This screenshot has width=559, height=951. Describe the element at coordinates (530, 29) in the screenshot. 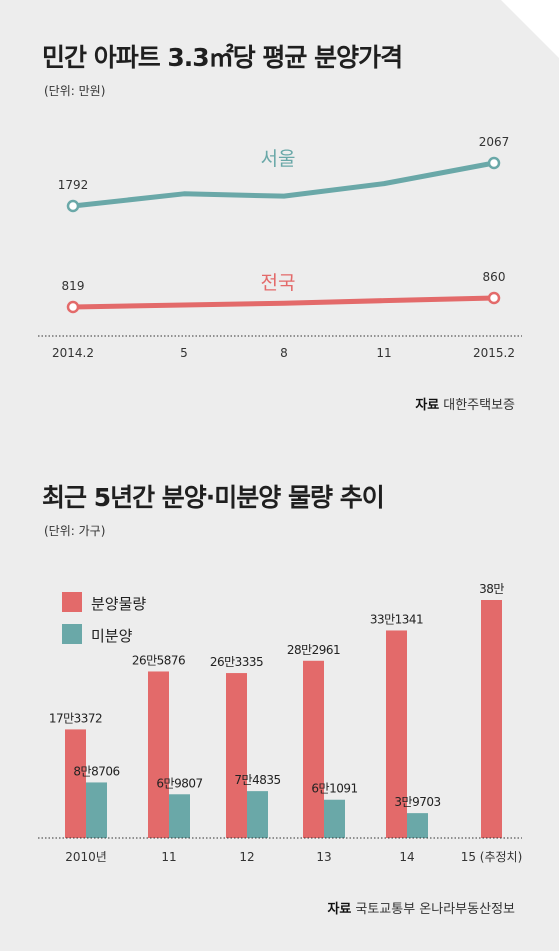

I see `page-corner-fold` at that location.